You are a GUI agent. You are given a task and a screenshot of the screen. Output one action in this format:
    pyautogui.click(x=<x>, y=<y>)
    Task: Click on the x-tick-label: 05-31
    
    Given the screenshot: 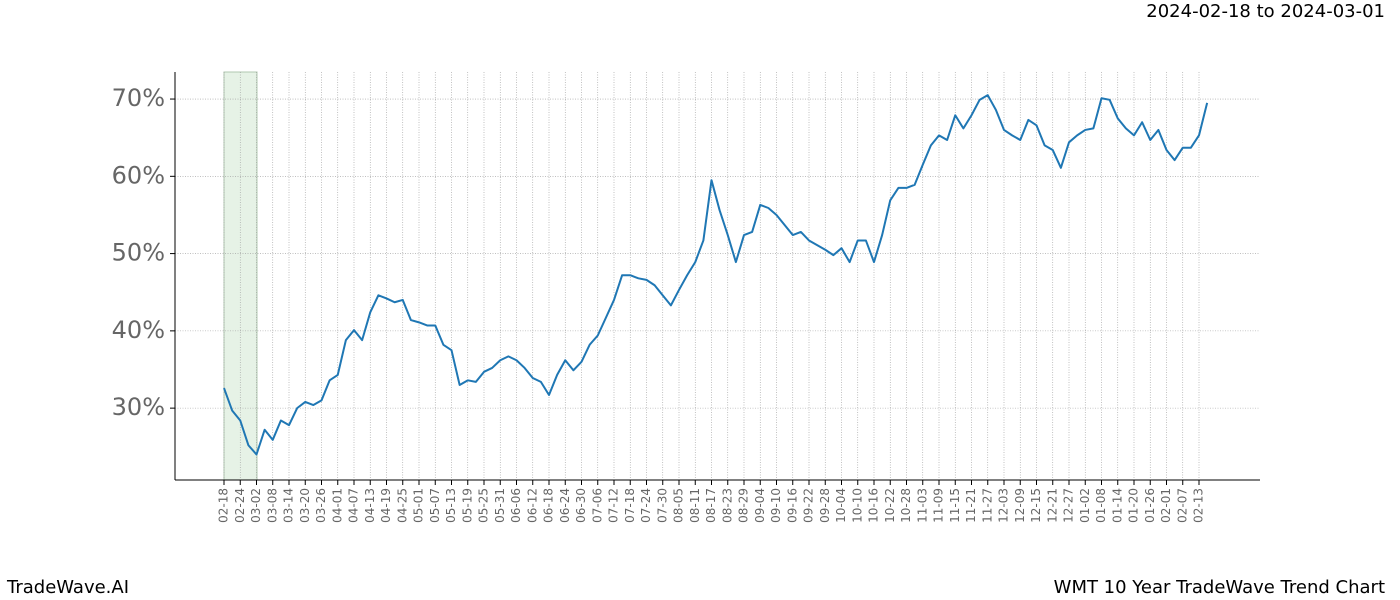 What is the action you would take?
    pyautogui.click(x=500, y=505)
    